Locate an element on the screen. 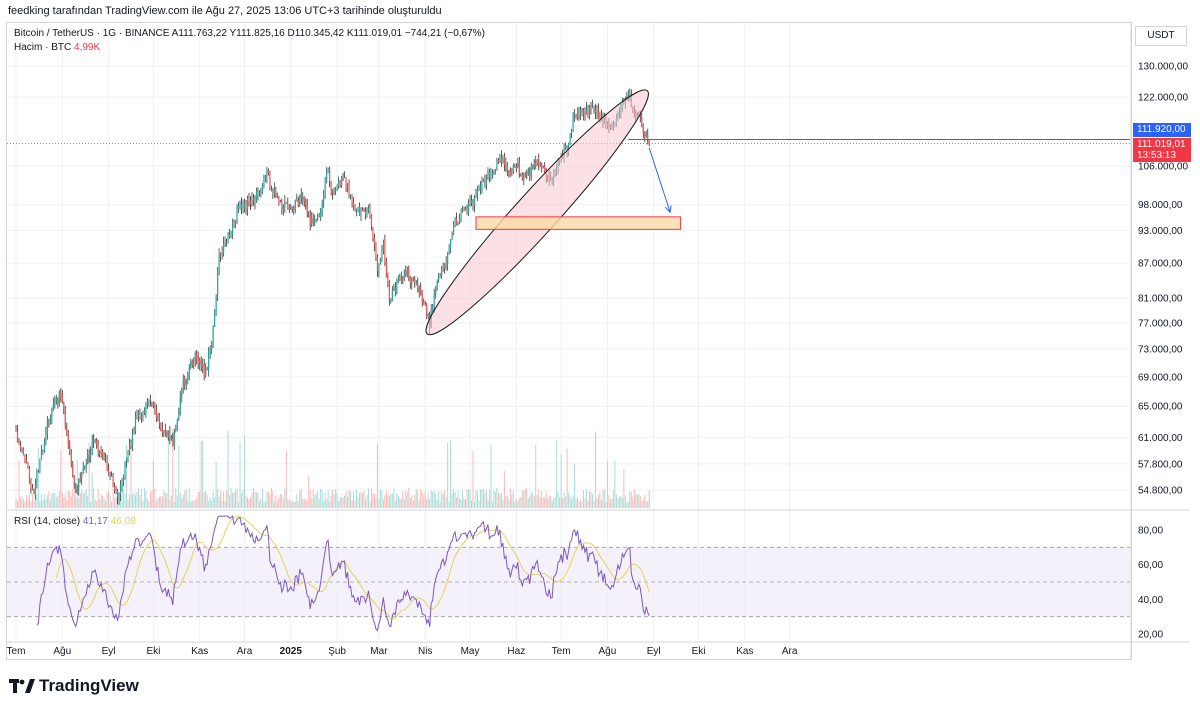  change-value: −744,21 (−0,67%) is located at coordinates (444, 33).